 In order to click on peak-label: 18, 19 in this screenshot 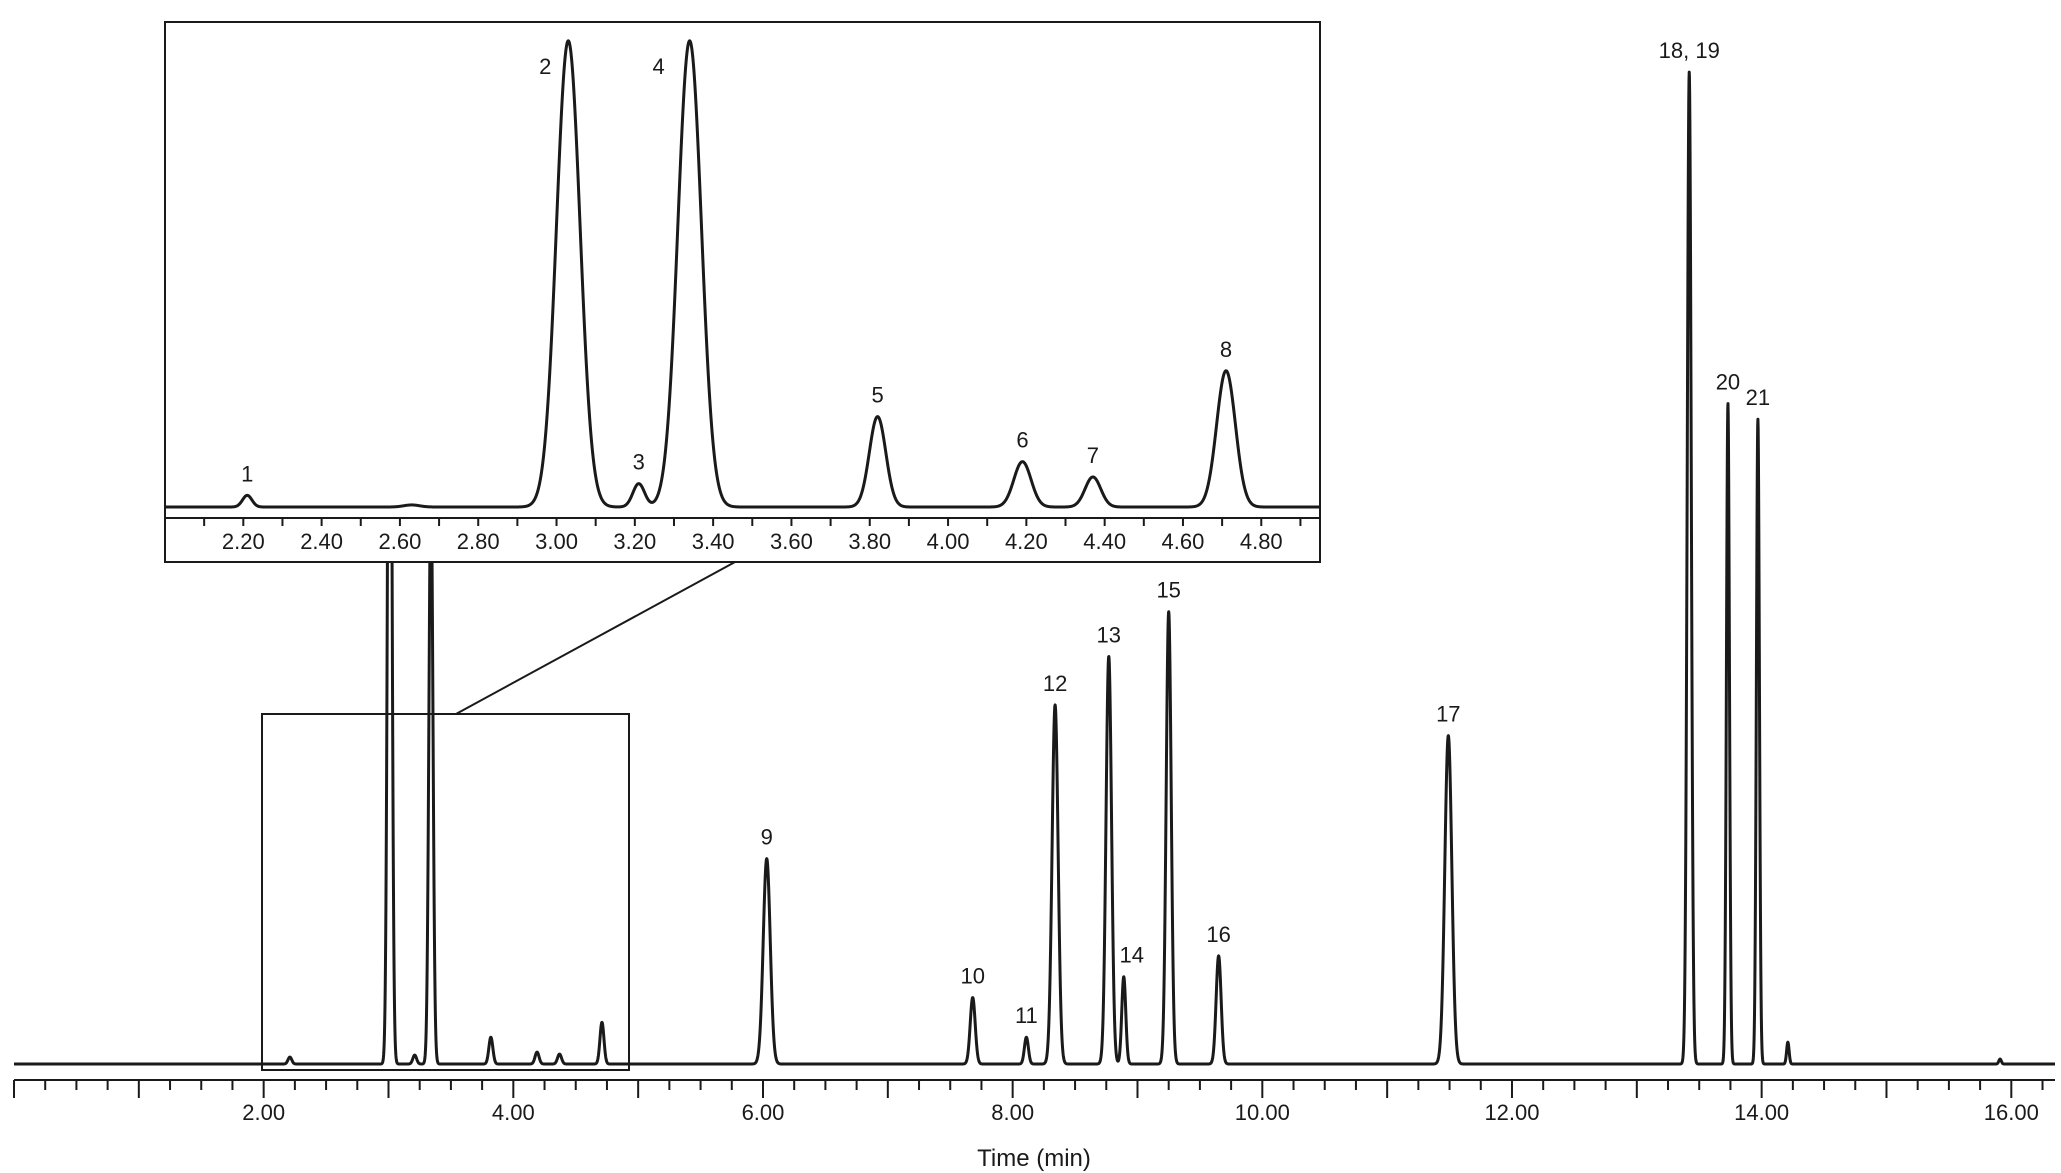, I will do `click(1689, 50)`.